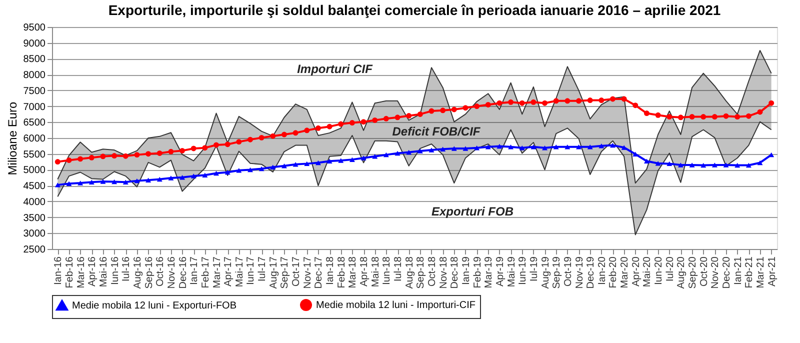 The image size is (800, 343). I want to click on x-tick-label: Iul-17, so click(262, 269).